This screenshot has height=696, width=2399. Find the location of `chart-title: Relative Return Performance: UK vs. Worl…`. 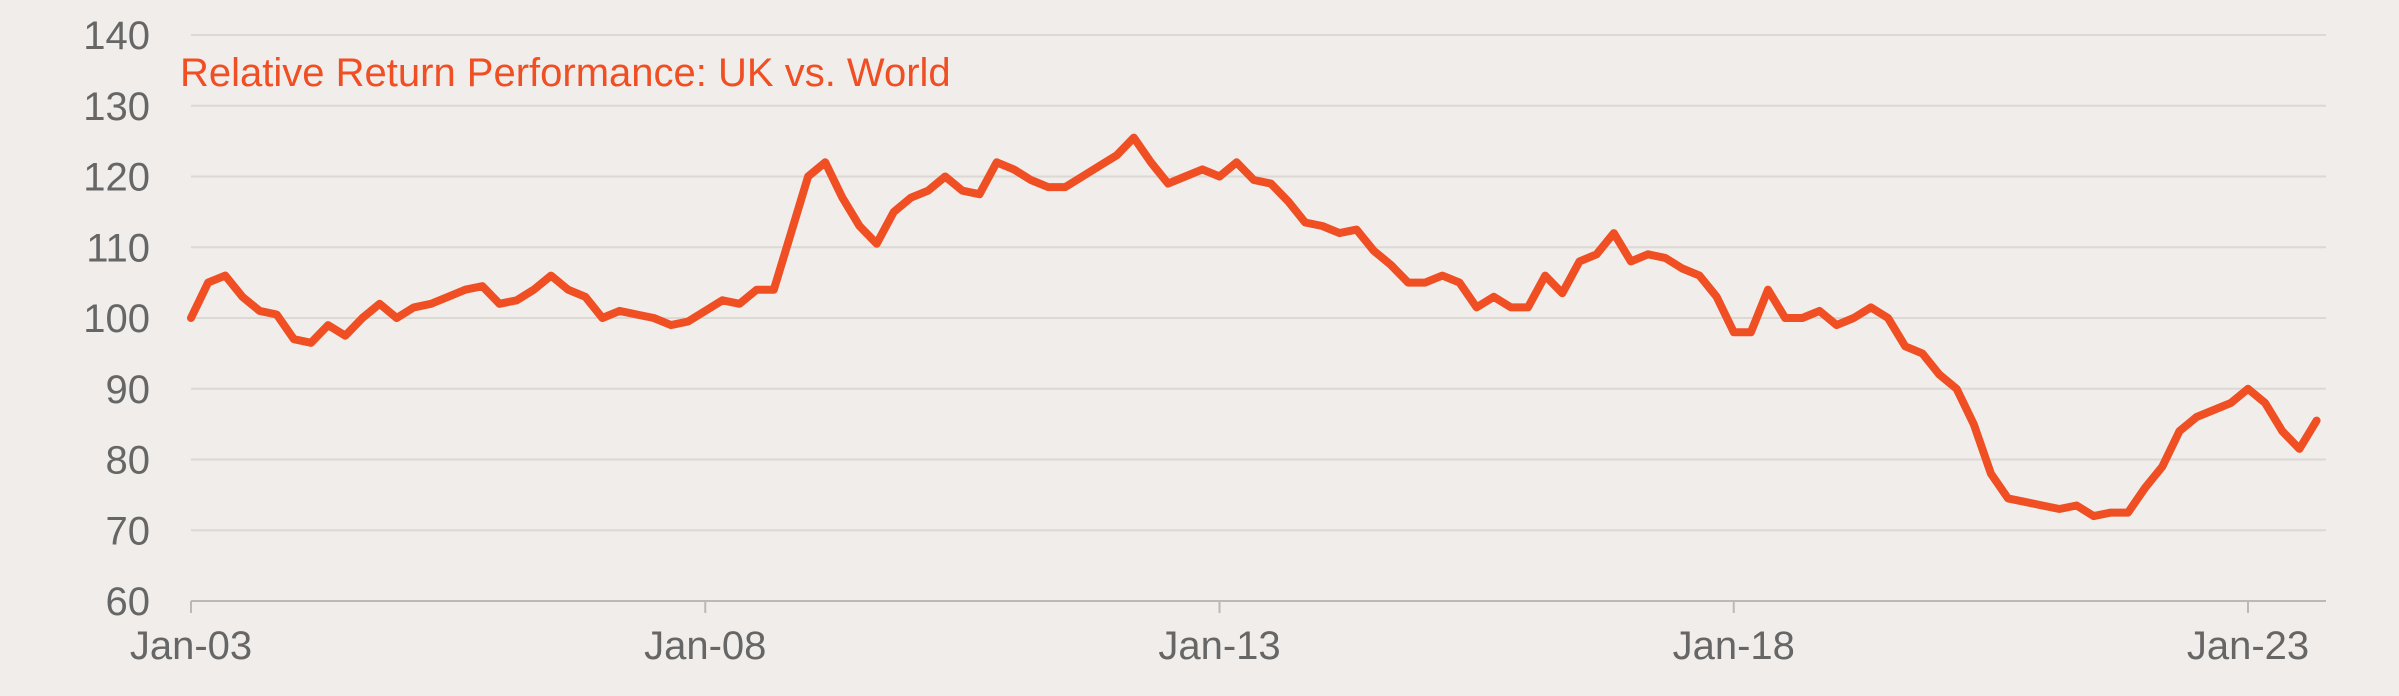

chart-title: Relative Return Performance: UK vs. Worl… is located at coordinates (565, 73).